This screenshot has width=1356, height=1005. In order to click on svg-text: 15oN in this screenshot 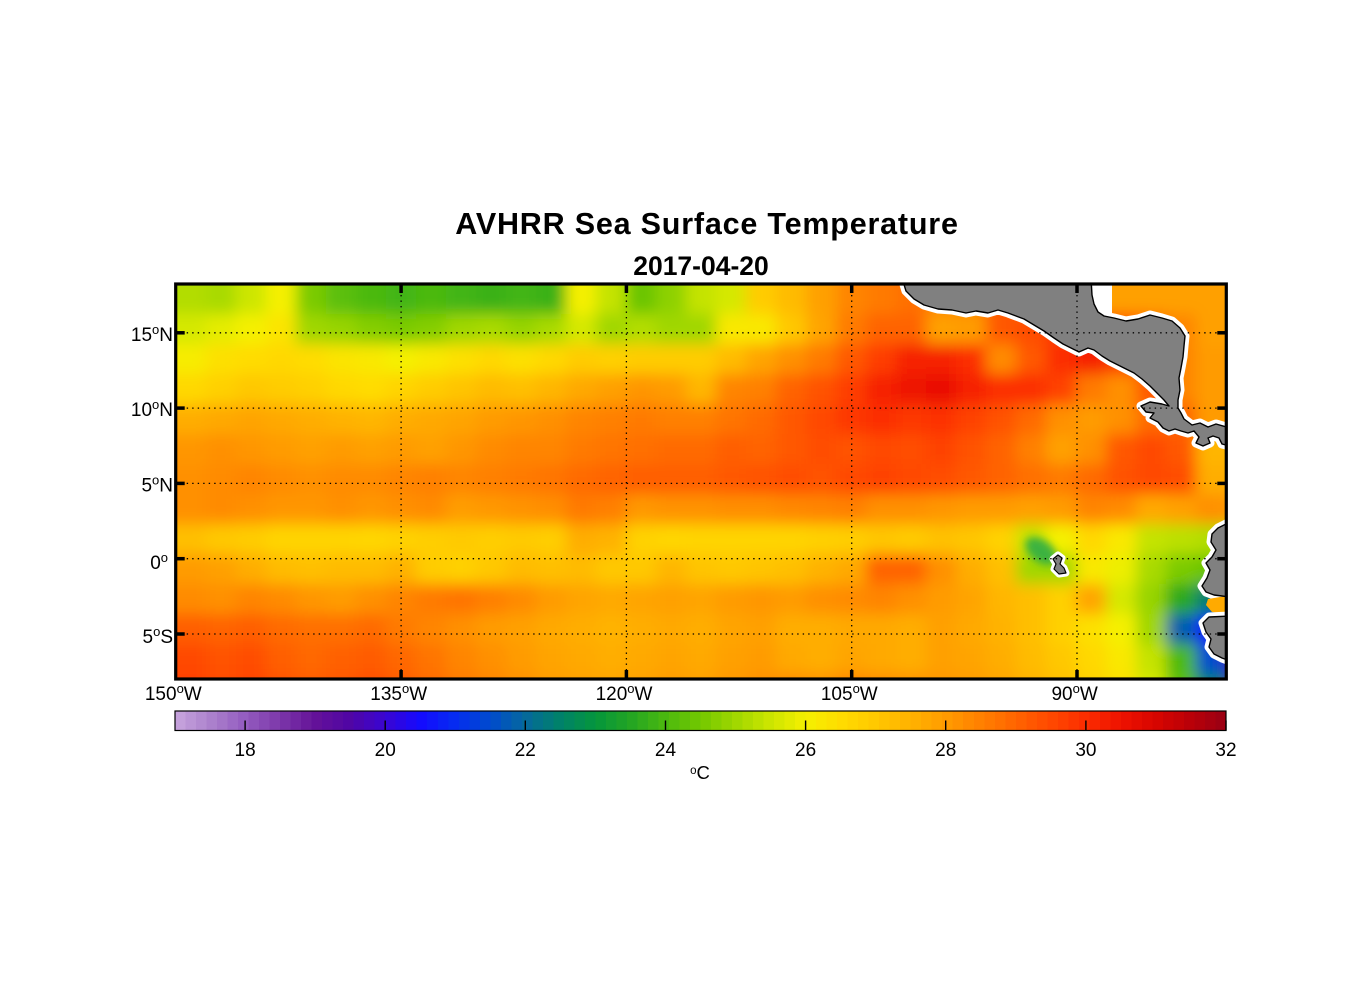, I will do `click(152, 334)`.